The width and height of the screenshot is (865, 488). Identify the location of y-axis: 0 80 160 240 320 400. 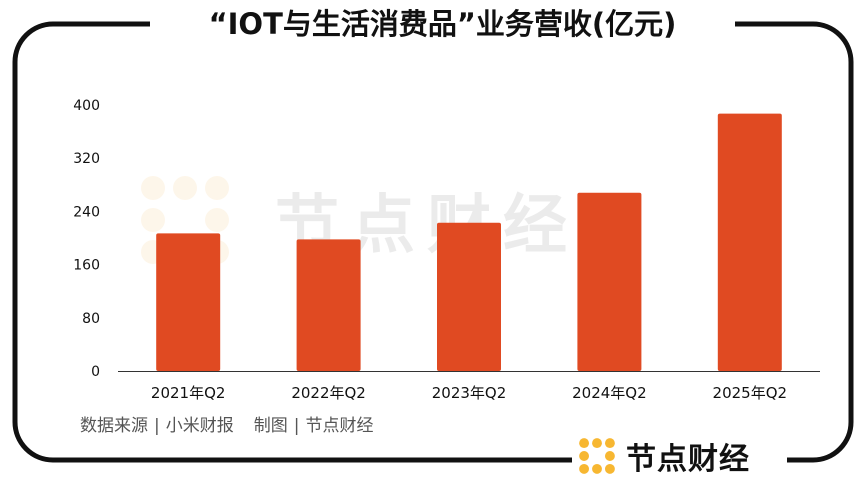
(86, 239).